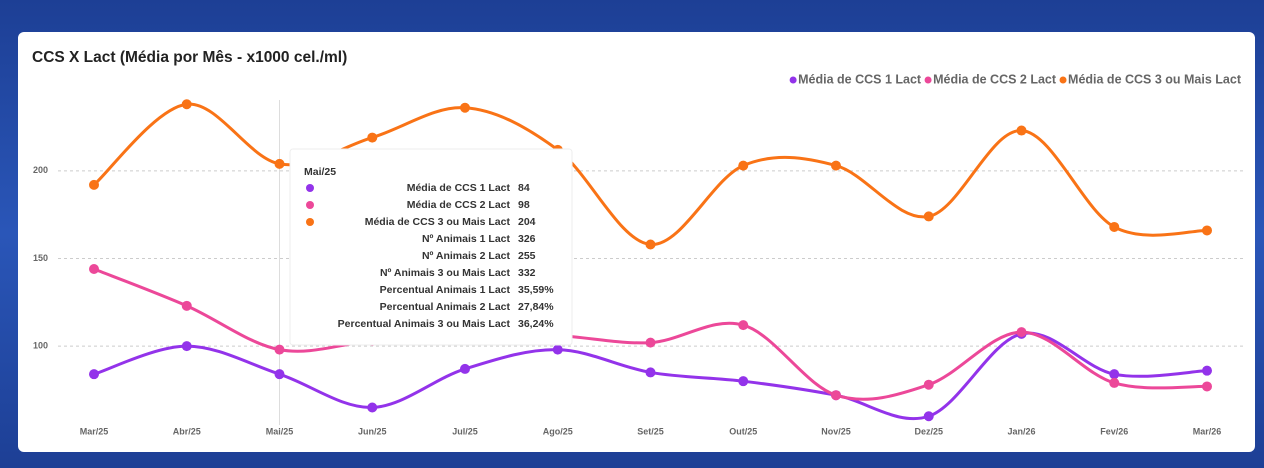 The width and height of the screenshot is (1264, 468). I want to click on y-tick-label: 150, so click(40, 258).